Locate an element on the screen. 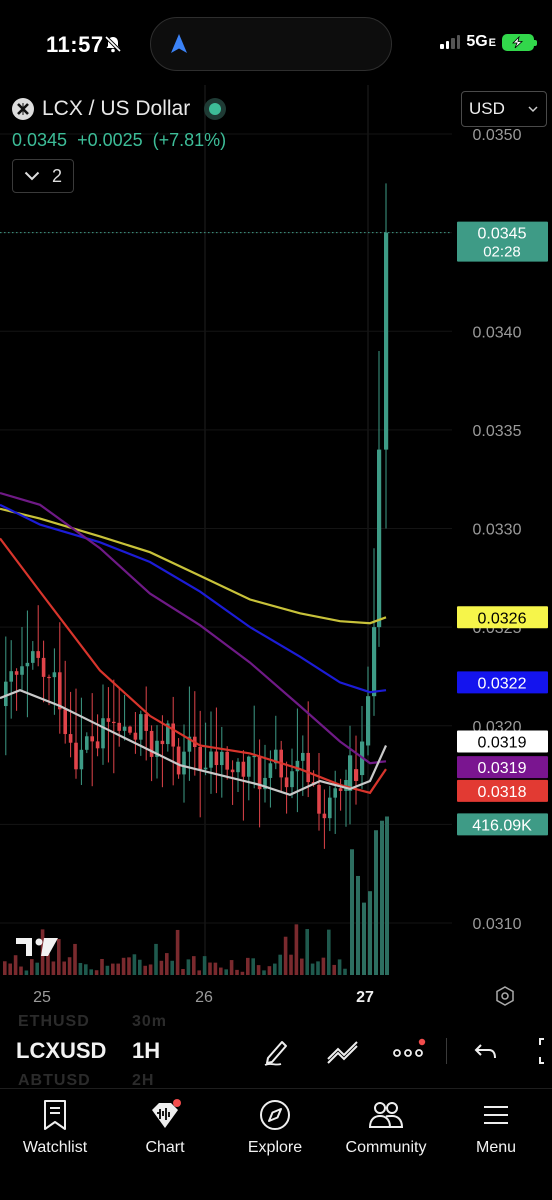 Image resolution: width=552 pixels, height=1200 pixels. fullscreen-icon is located at coordinates (541, 1051).